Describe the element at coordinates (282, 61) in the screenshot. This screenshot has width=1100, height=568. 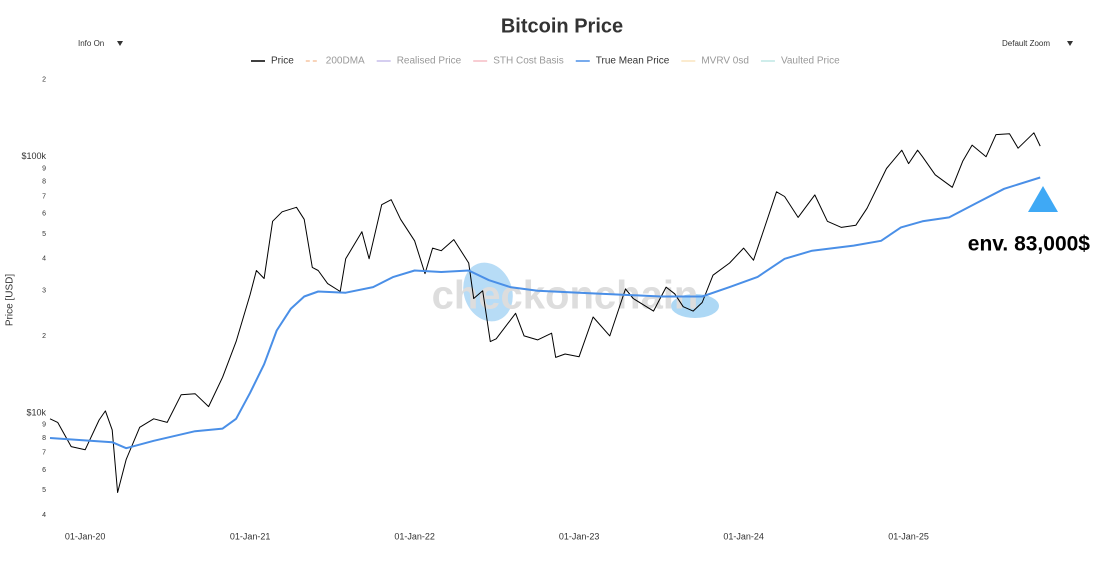
I see `legend-label: Price` at that location.